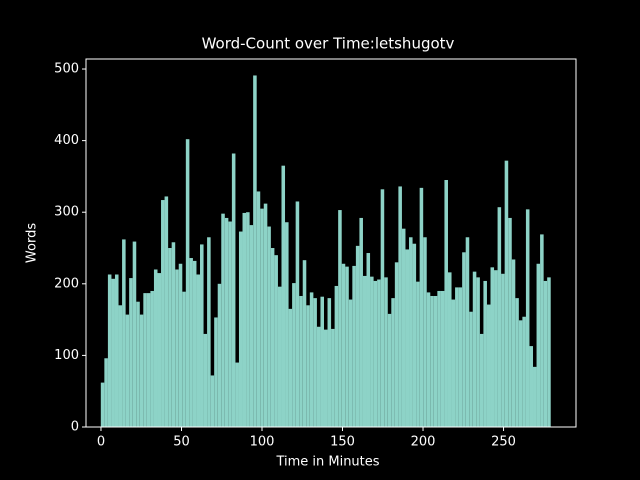  I want to click on y-tick-label: 400, so click(66, 140).